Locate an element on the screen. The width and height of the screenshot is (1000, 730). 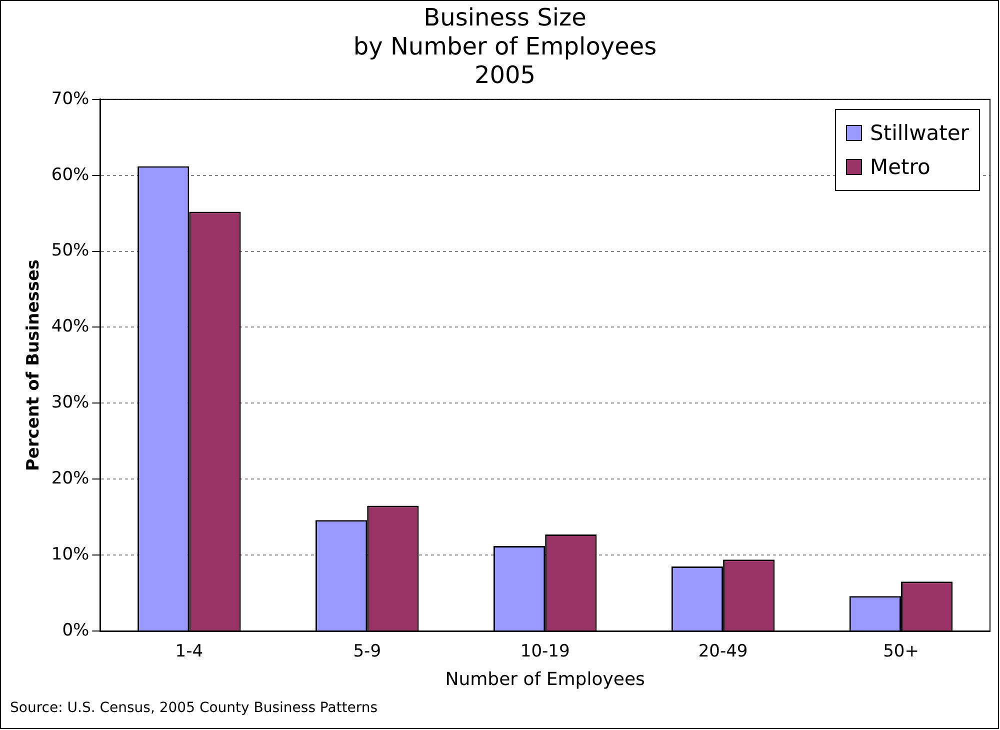
legend-label: Stillwater is located at coordinates (919, 134).